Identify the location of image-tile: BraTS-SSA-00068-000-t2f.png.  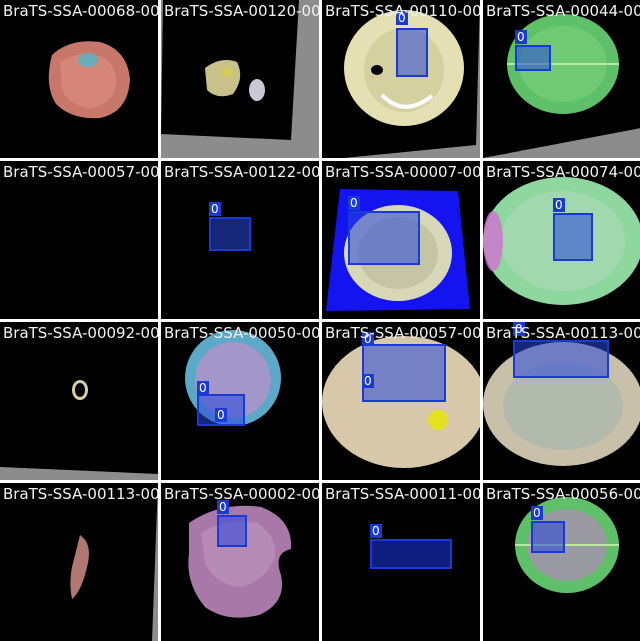
(79, 79).